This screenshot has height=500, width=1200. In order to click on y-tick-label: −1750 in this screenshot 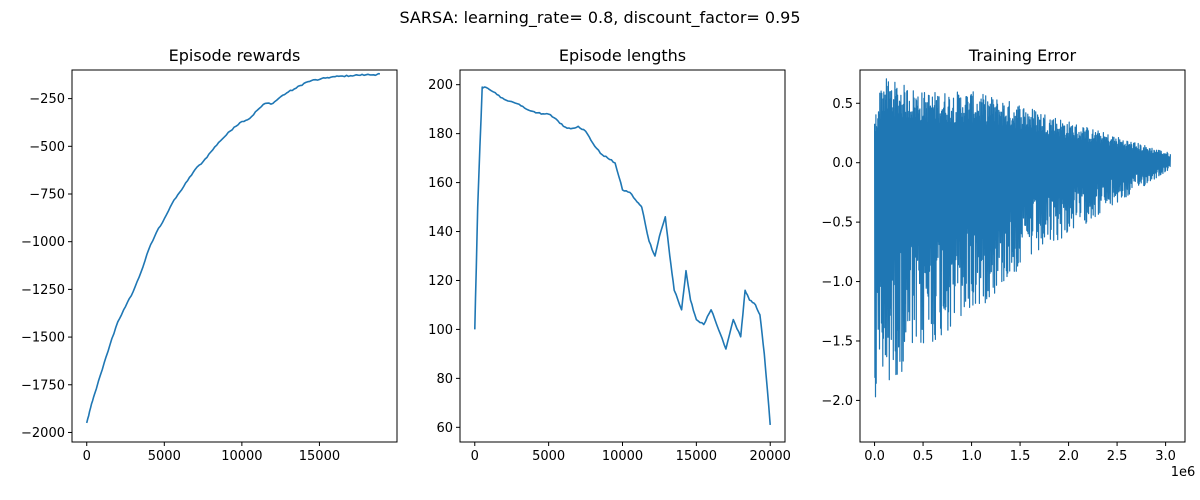, I will do `click(43, 385)`.